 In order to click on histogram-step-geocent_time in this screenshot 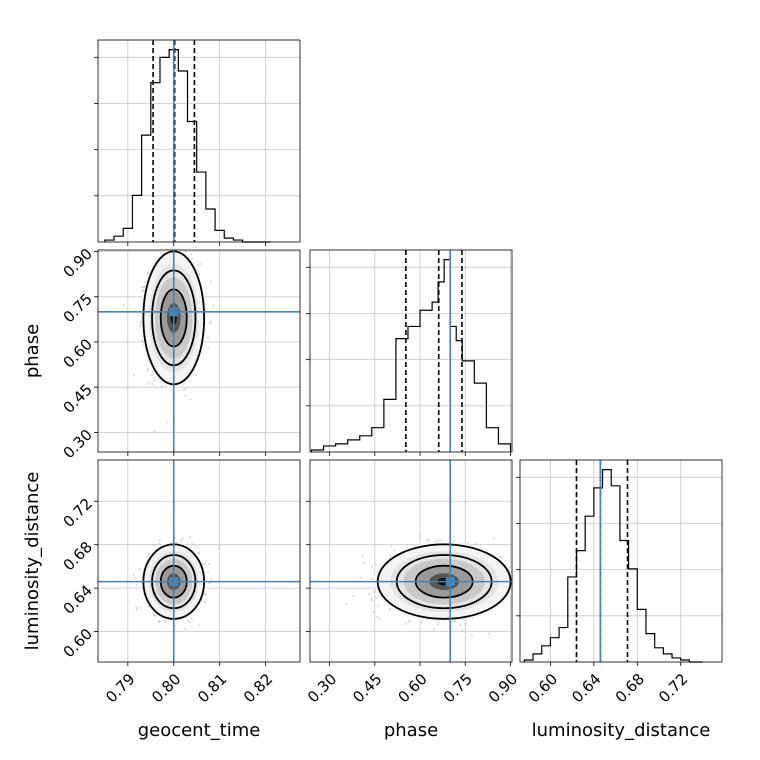, I will do `click(187, 146)`.